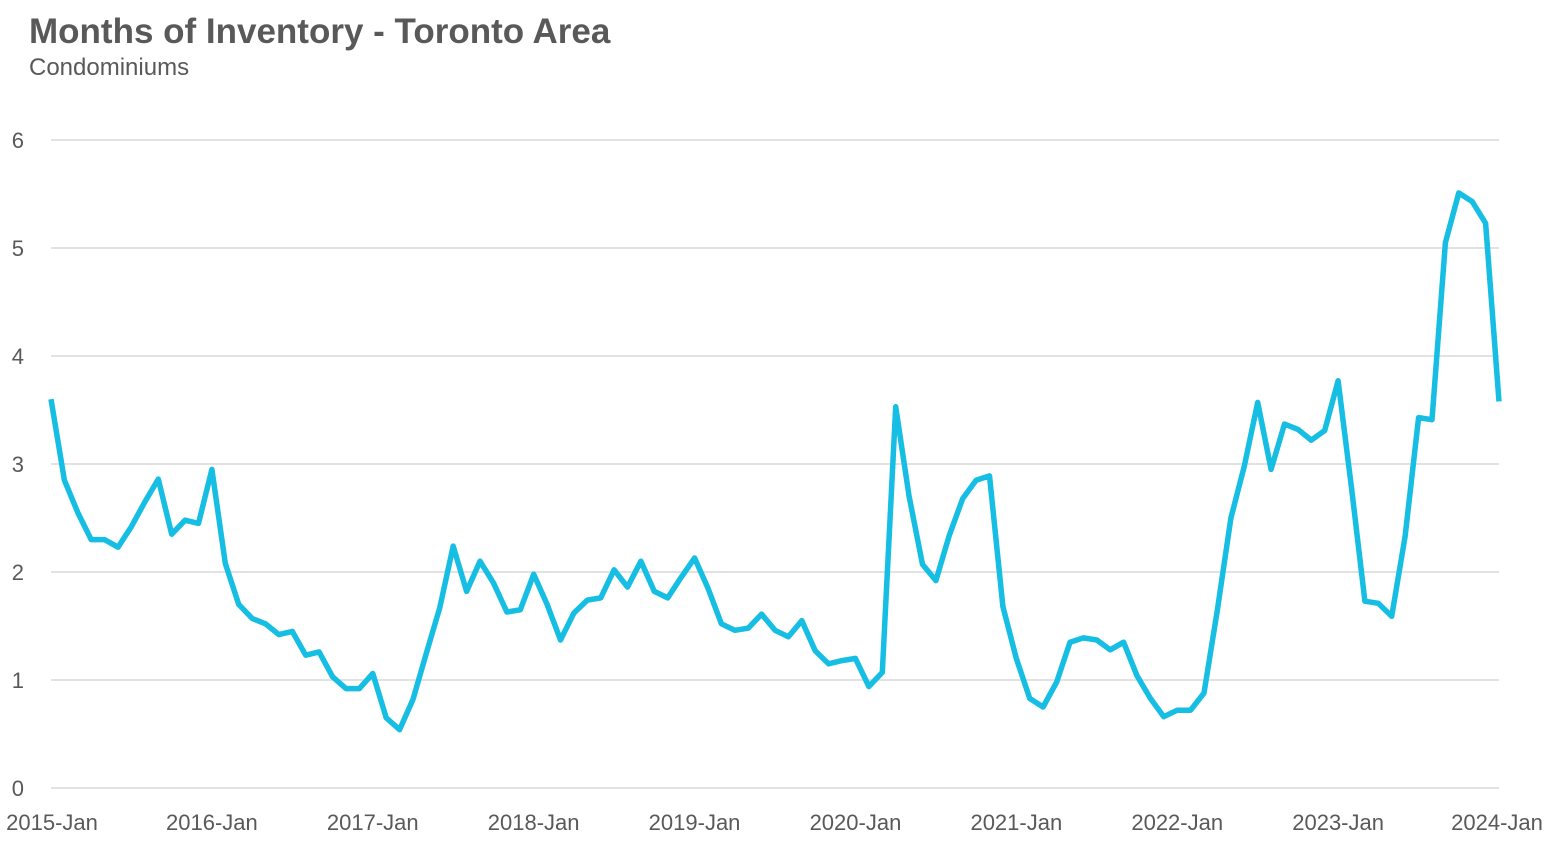  What do you see at coordinates (320, 31) in the screenshot?
I see `chart-title: Months of Inventory - Toronto Area` at bounding box center [320, 31].